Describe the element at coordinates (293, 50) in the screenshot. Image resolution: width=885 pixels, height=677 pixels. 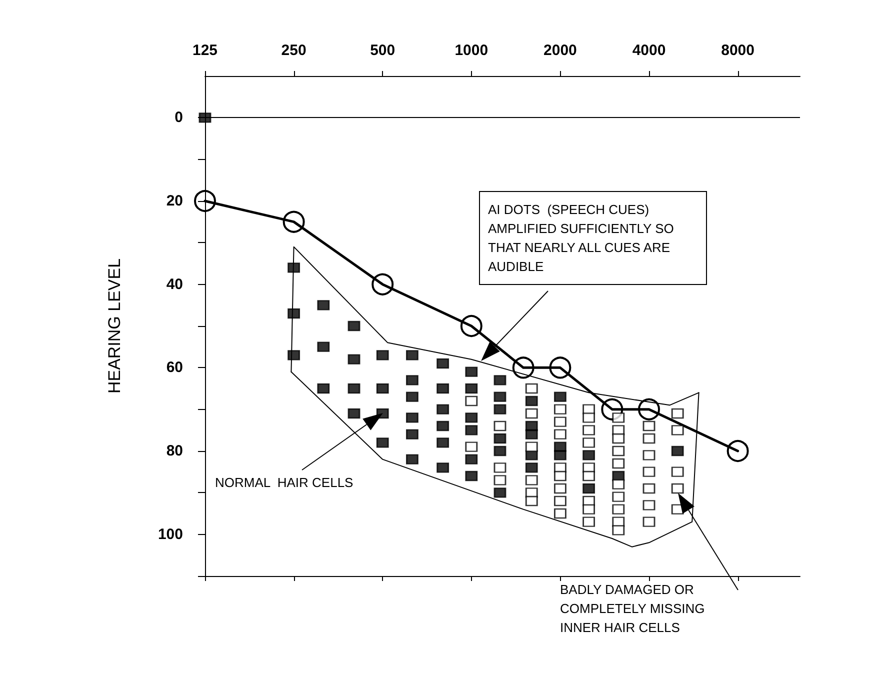
I see `x-tick-label: 250` at that location.